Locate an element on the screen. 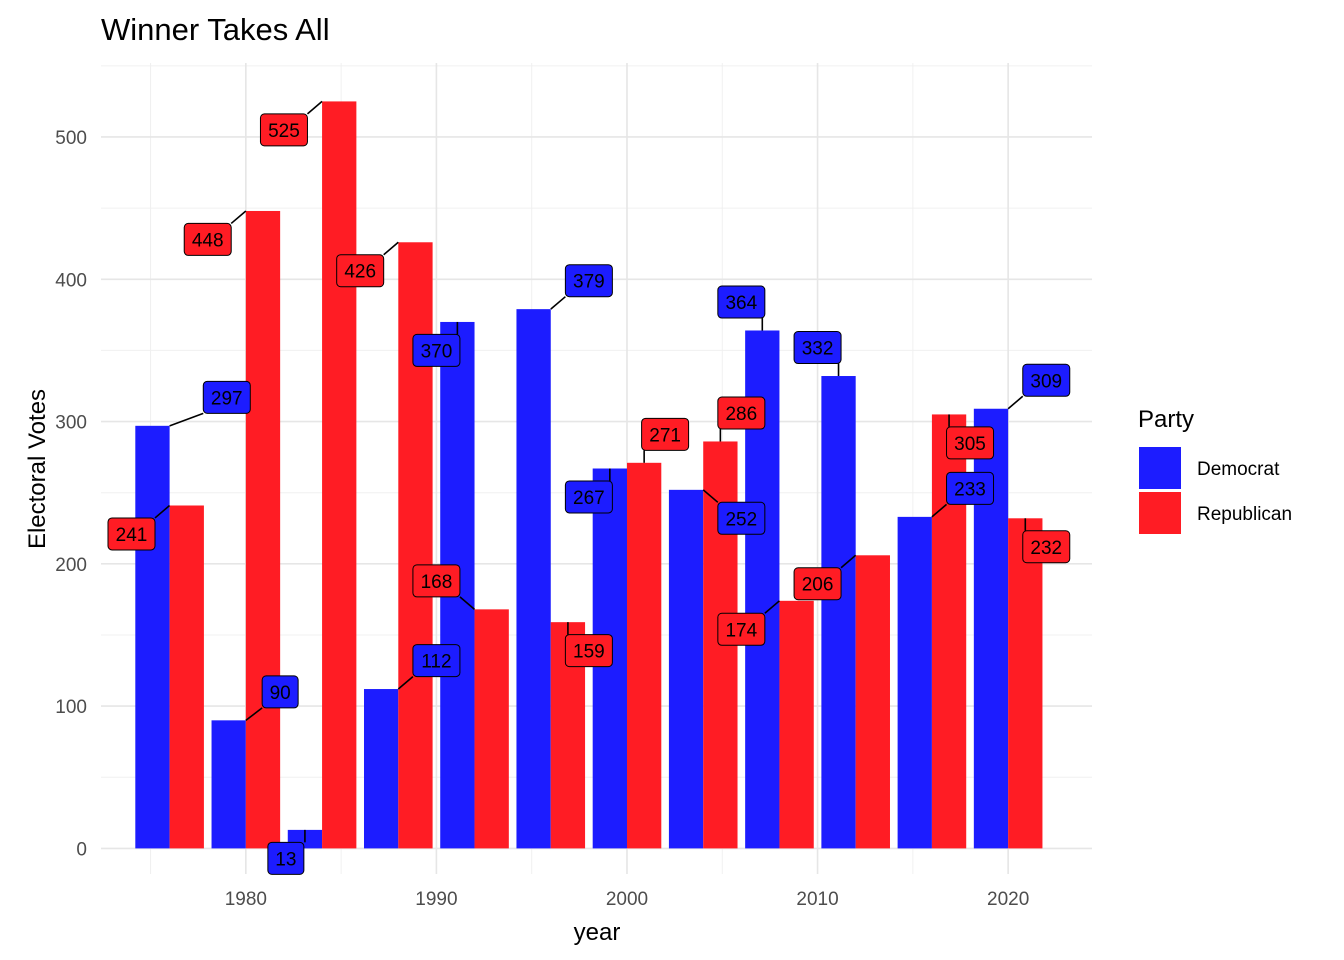  chart-title: Winner Takes All is located at coordinates (215, 29).